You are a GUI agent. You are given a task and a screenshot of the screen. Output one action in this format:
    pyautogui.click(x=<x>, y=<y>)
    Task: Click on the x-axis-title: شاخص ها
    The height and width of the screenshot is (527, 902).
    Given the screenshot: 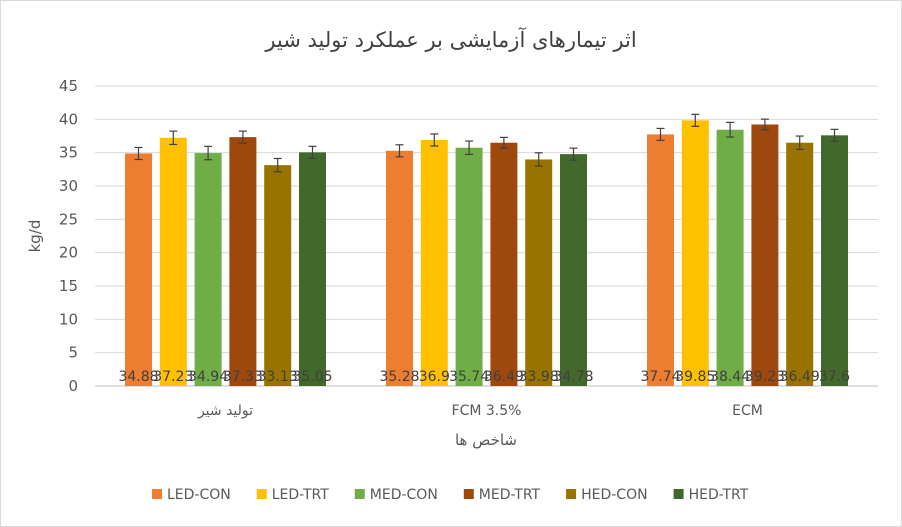 What is the action you would take?
    pyautogui.click(x=486, y=440)
    